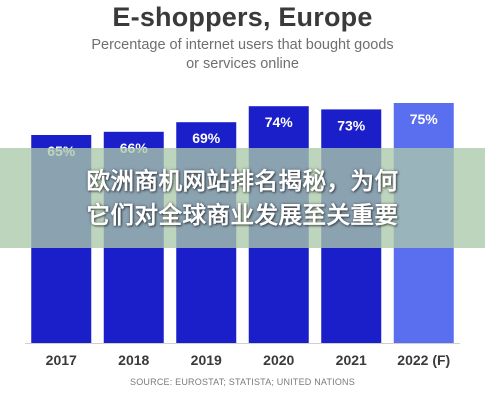 This screenshot has width=485, height=400. What do you see at coordinates (351, 125) in the screenshot?
I see `data-label-2021: 73%` at bounding box center [351, 125].